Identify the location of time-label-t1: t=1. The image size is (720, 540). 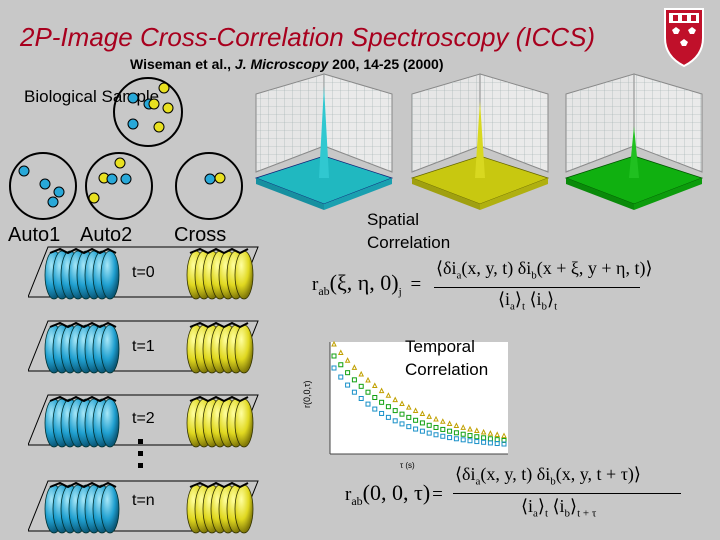
(143, 346).